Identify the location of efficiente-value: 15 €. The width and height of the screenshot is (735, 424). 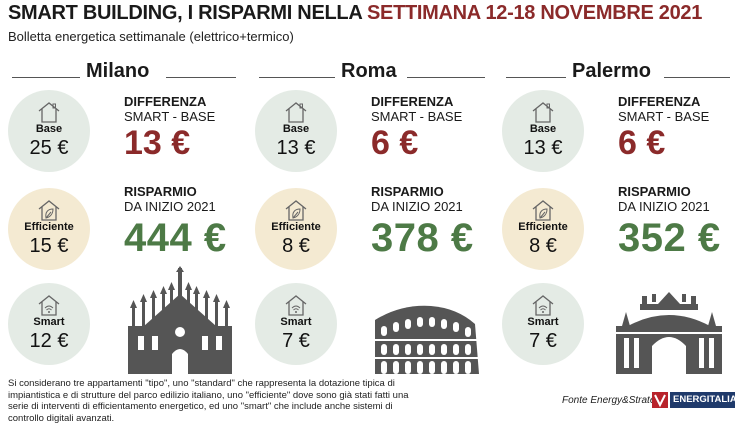
(49, 246).